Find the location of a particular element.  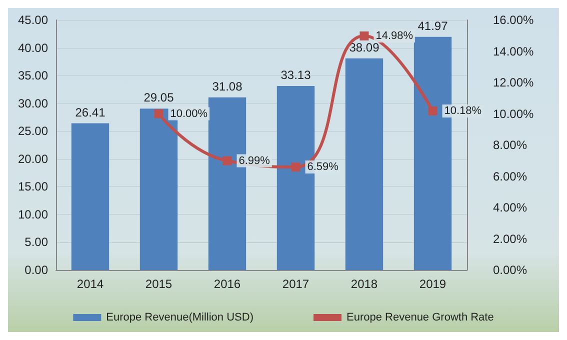

data-label: 41.97 is located at coordinates (433, 25).